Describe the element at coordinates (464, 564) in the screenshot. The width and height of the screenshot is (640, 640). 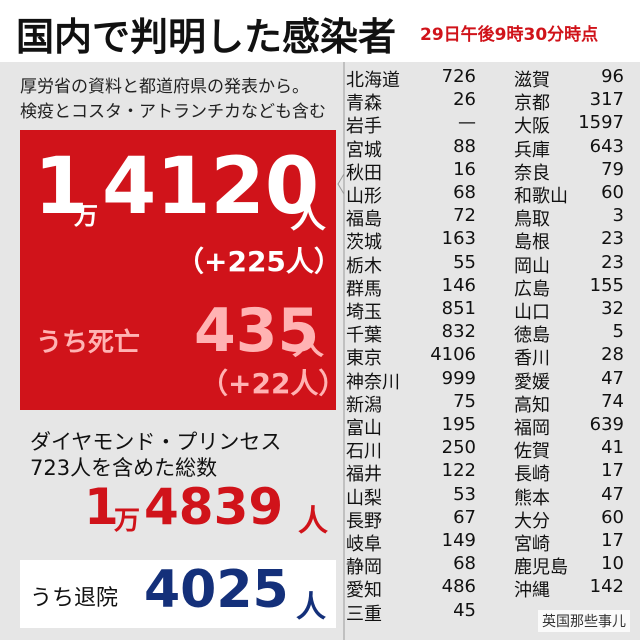
I see `prefecture-count: 68` at that location.